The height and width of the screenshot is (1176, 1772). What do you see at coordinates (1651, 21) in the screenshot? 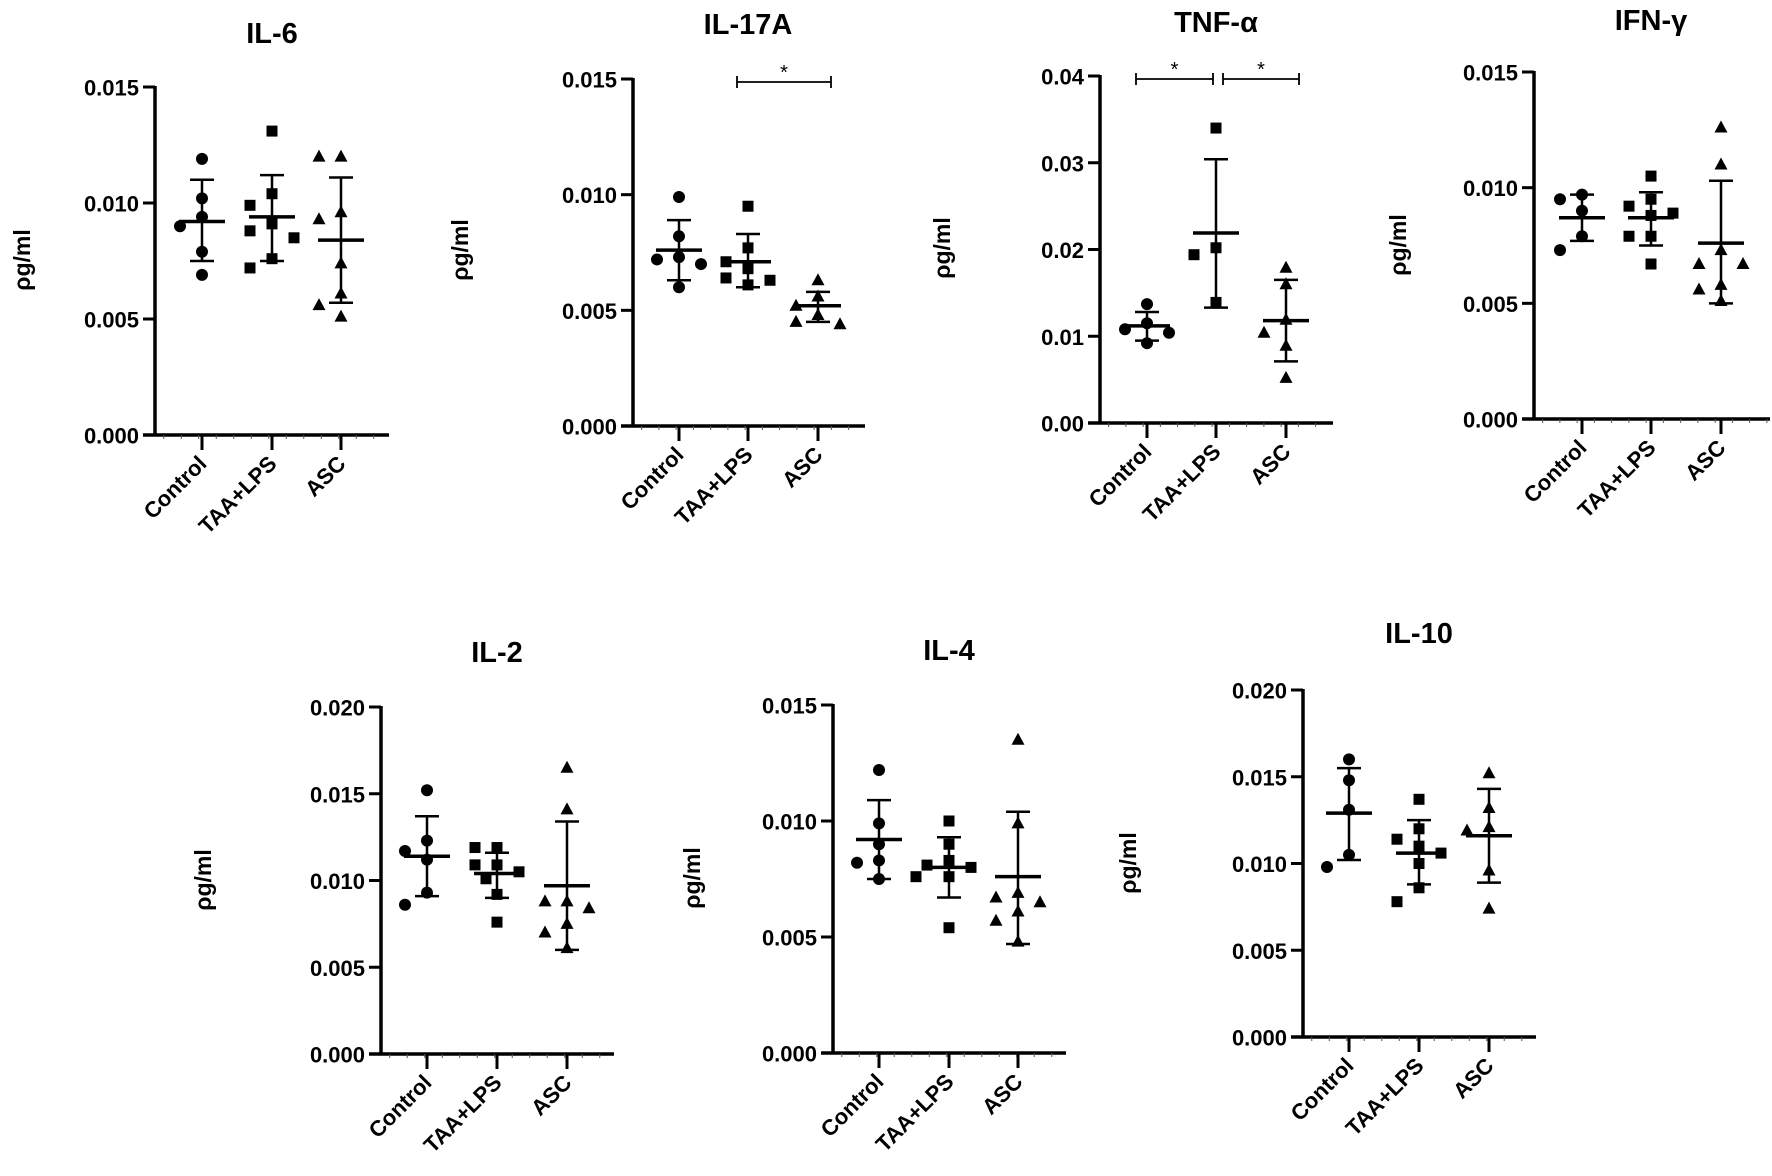
I see `panel-title: IFN-γ` at bounding box center [1651, 21].